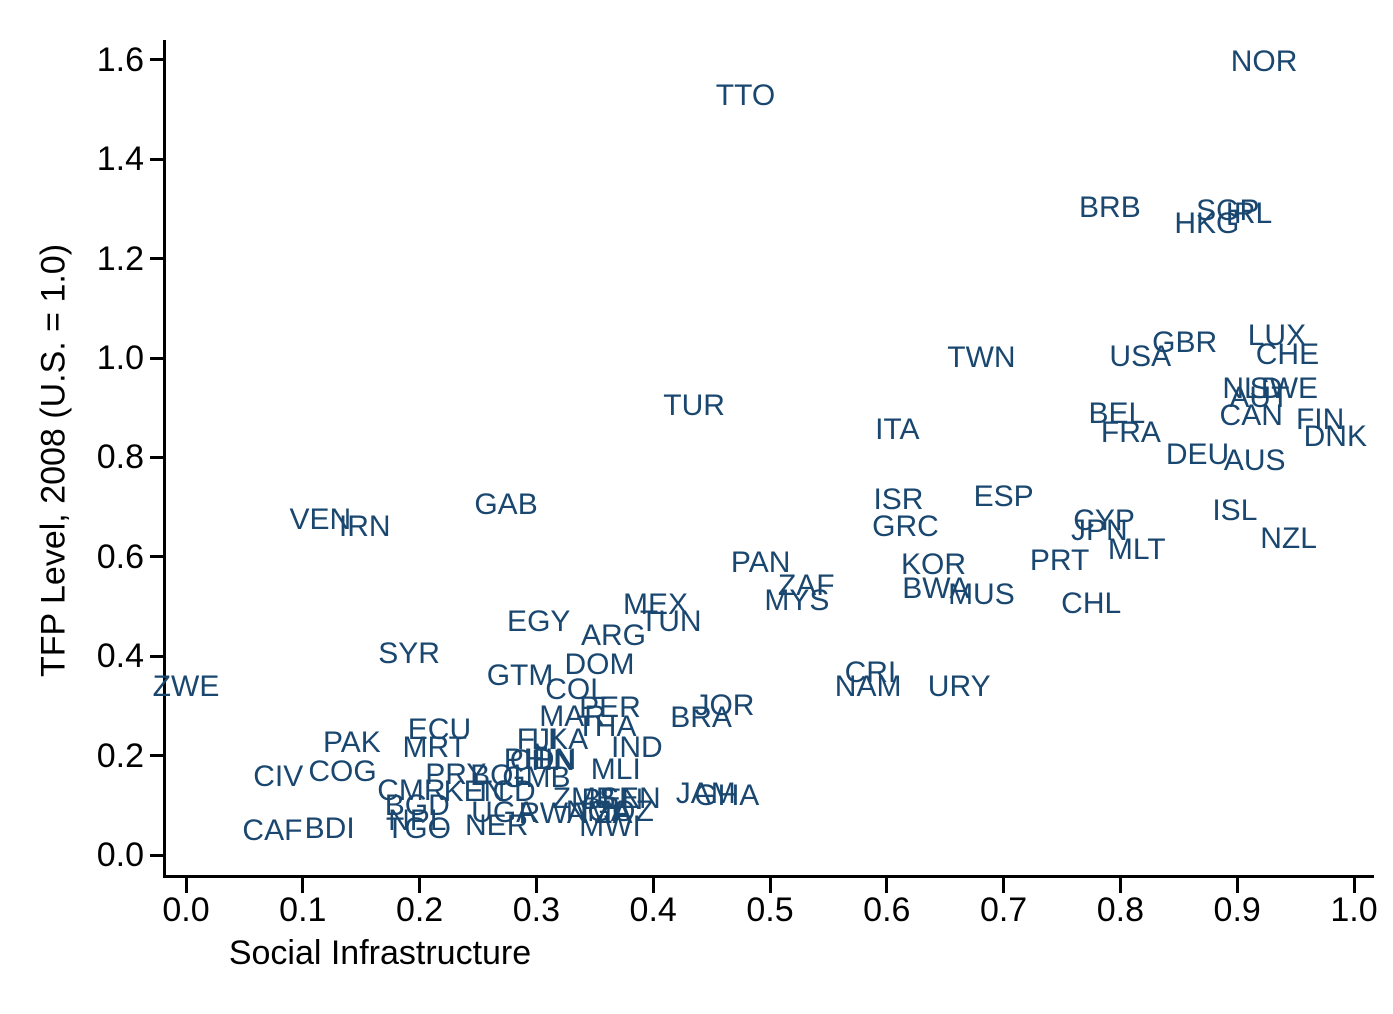 The width and height of the screenshot is (1393, 1014). Describe the element at coordinates (1130, 433) in the screenshot. I see `country-label-fra: FRA` at that location.